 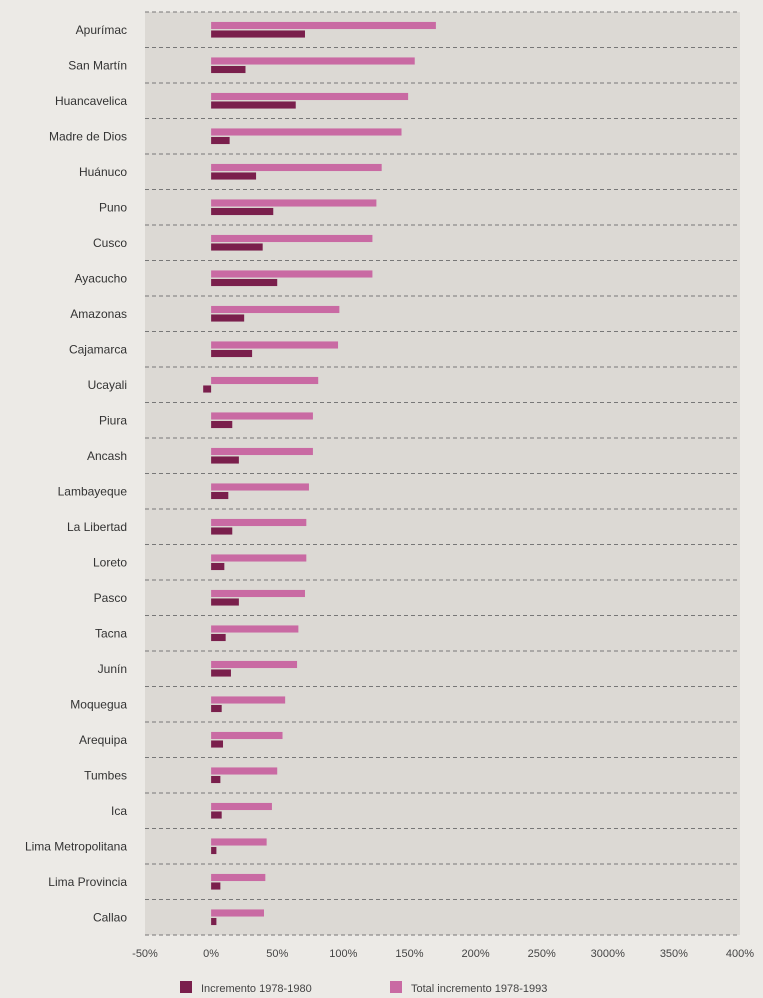 I want to click on category-label: Ayacucho, so click(x=101, y=278).